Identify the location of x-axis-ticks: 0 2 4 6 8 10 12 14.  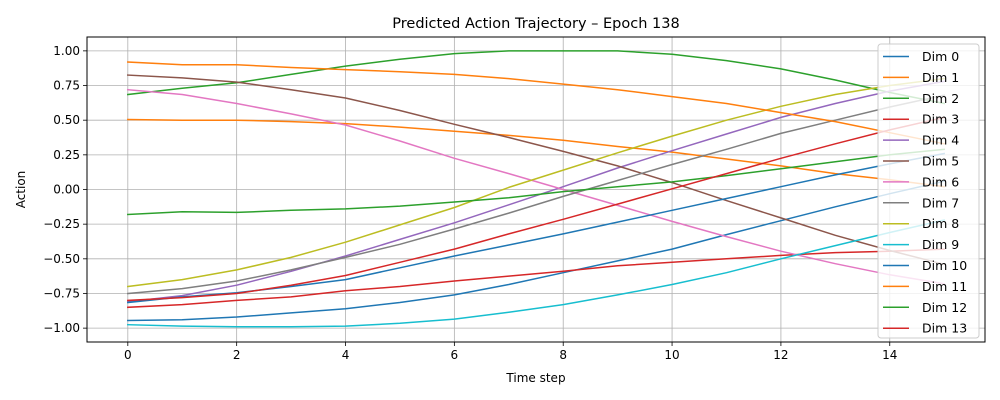
(510, 352).